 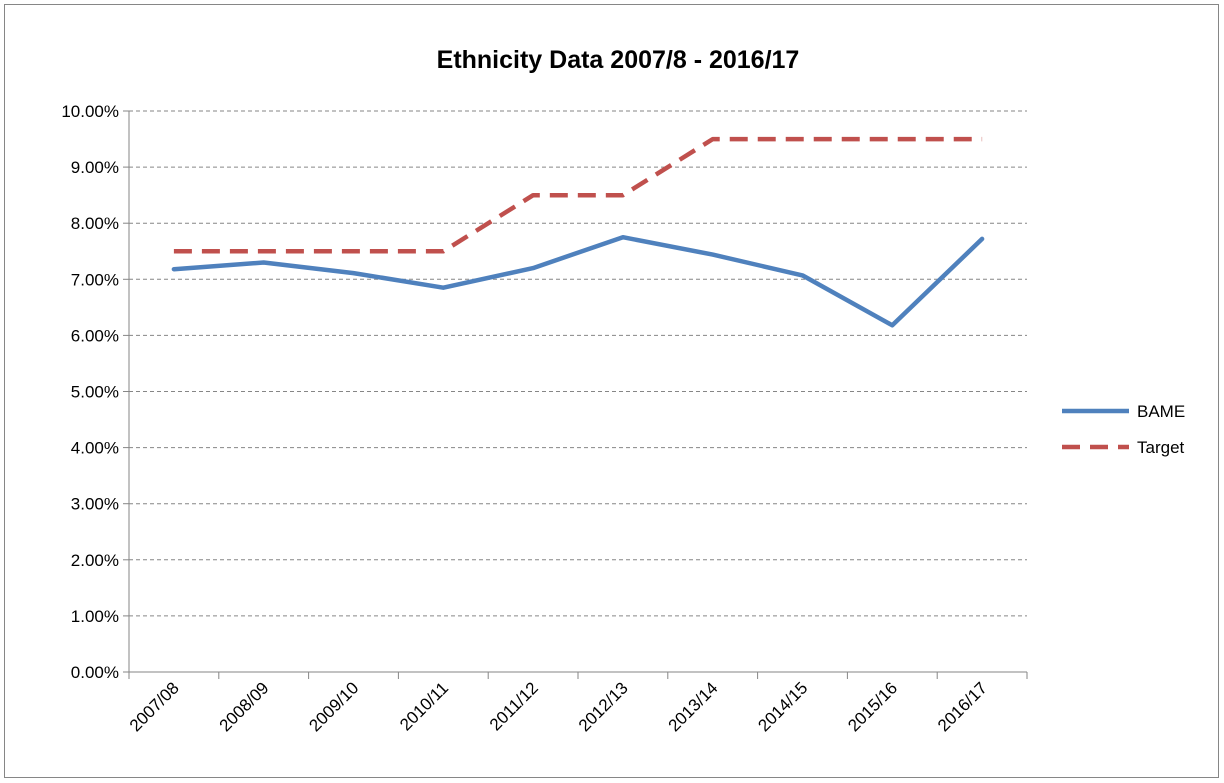 I want to click on x-tick-label: 2016/17, so click(x=962, y=706).